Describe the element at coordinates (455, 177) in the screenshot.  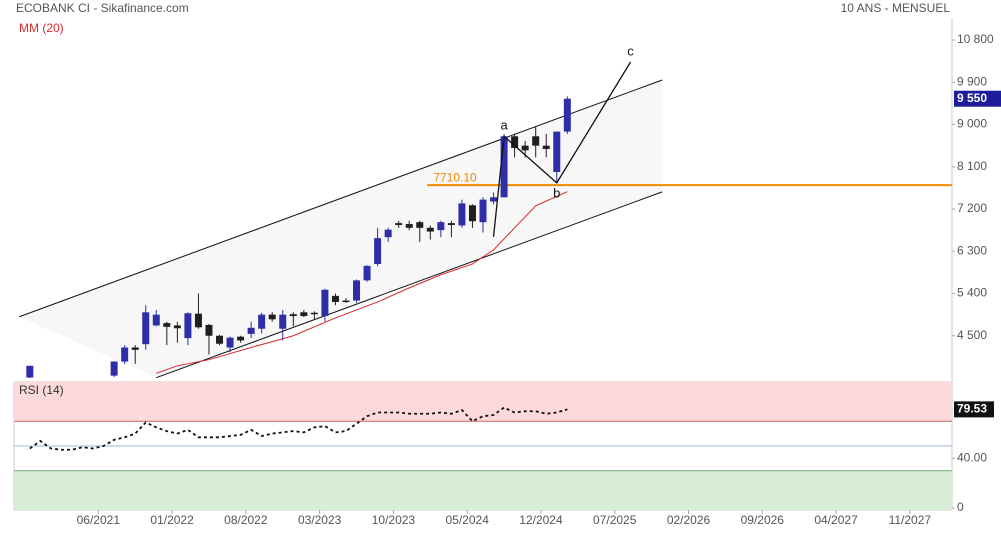
I see `level-label: 7710.10` at that location.